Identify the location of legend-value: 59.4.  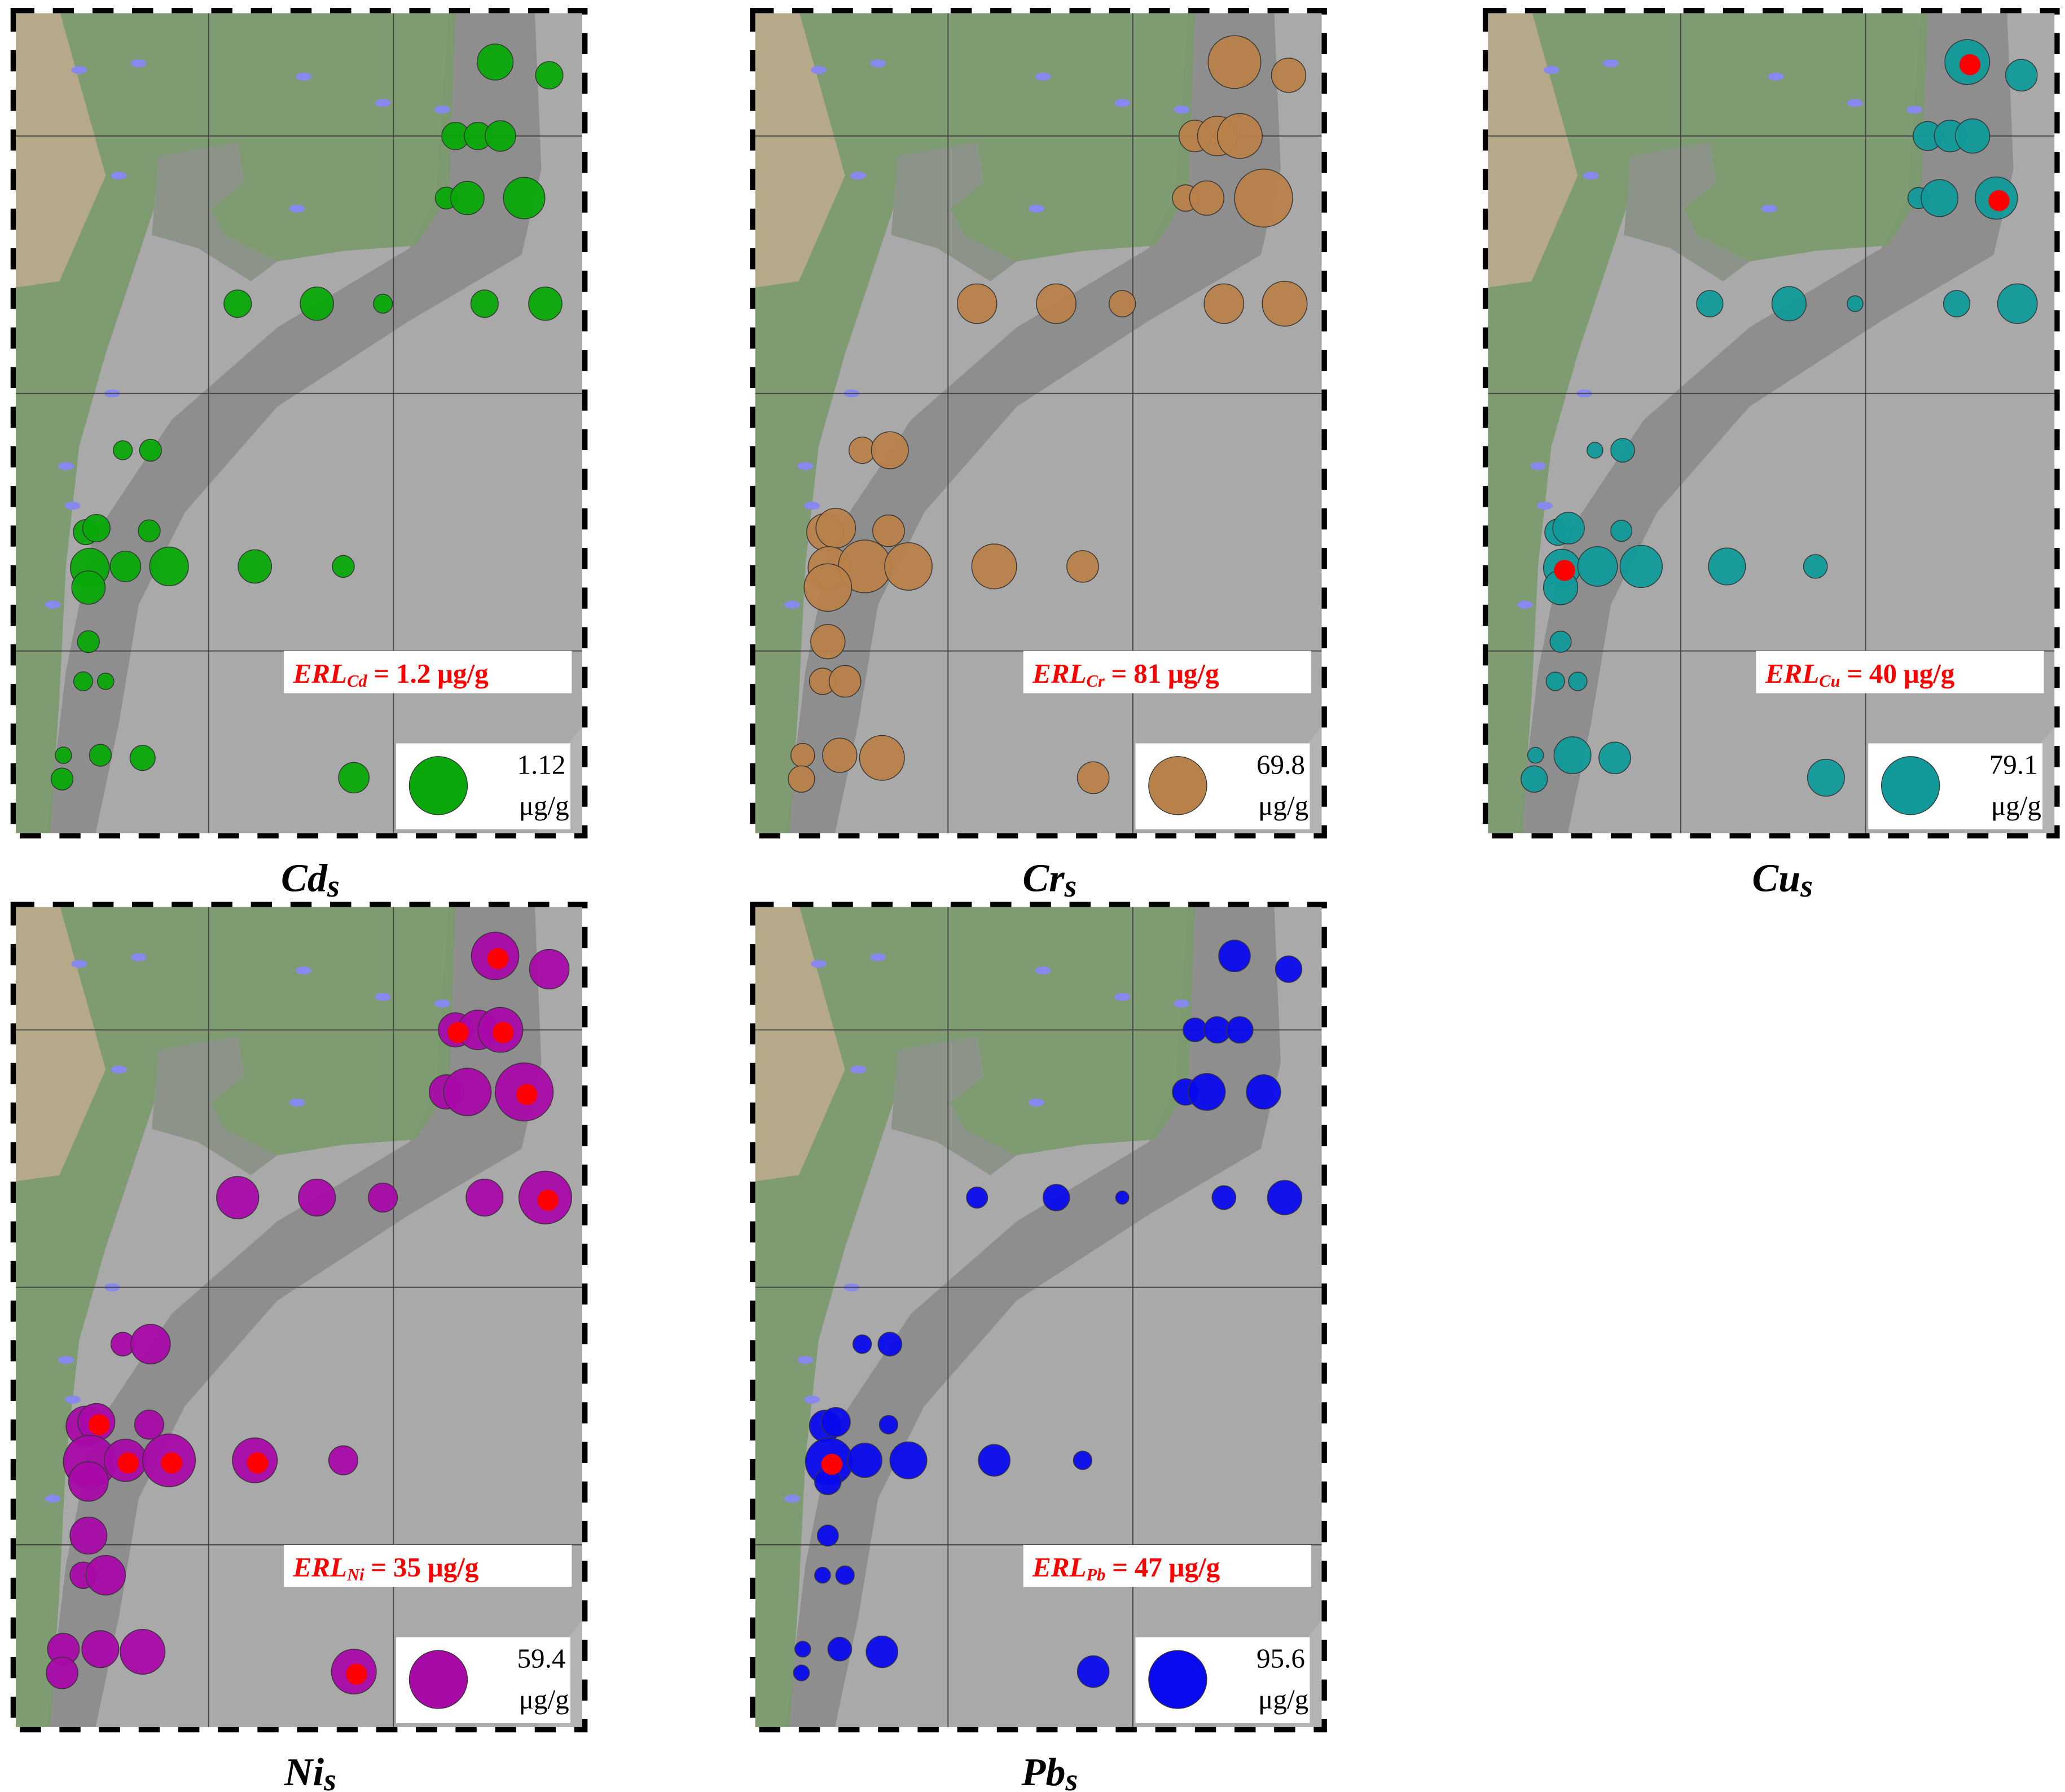
(541, 1658).